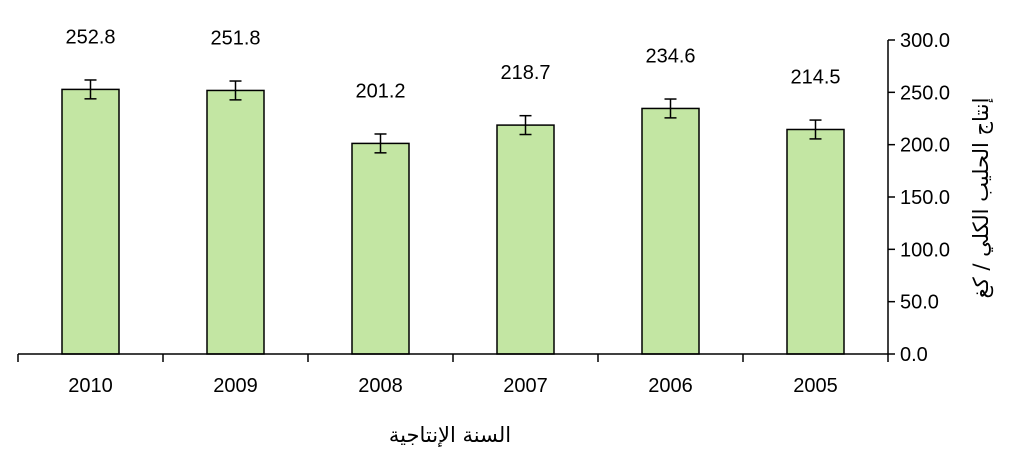 The width and height of the screenshot is (1024, 472). Describe the element at coordinates (670, 231) in the screenshot. I see `bar-2006` at that location.